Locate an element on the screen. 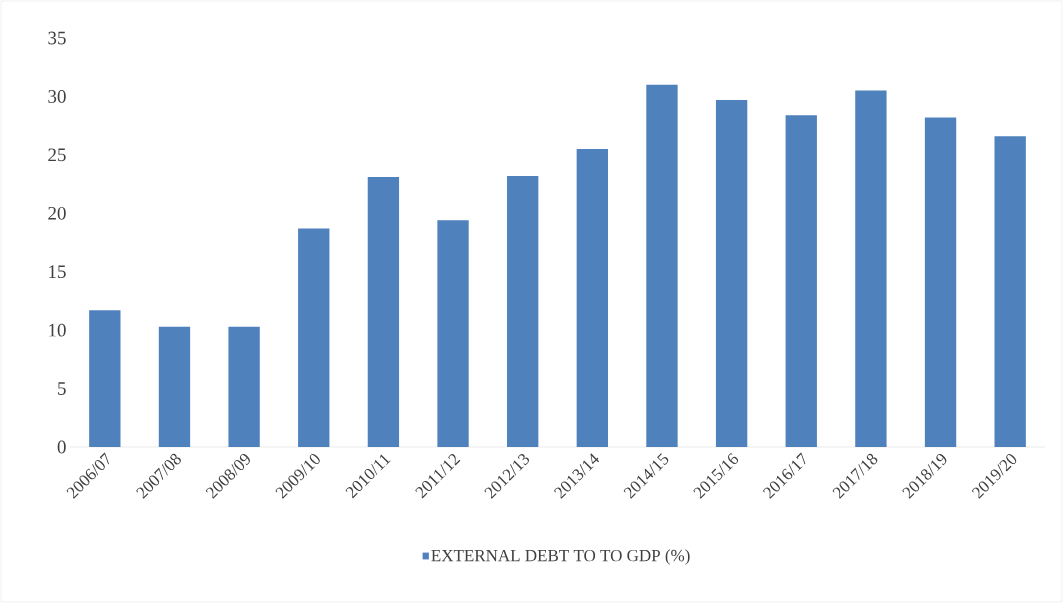 The image size is (1063, 603). y-tick-label: 5 is located at coordinates (62, 388).